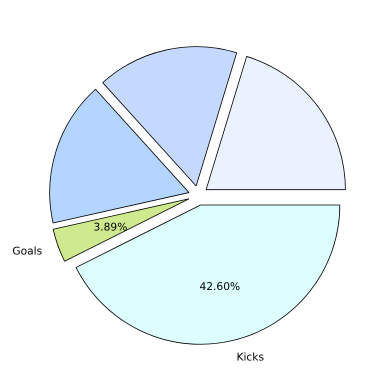 Image resolution: width=390 pixels, height=390 pixels. What do you see at coordinates (27, 251) in the screenshot?
I see `slice-label: Goals` at bounding box center [27, 251].